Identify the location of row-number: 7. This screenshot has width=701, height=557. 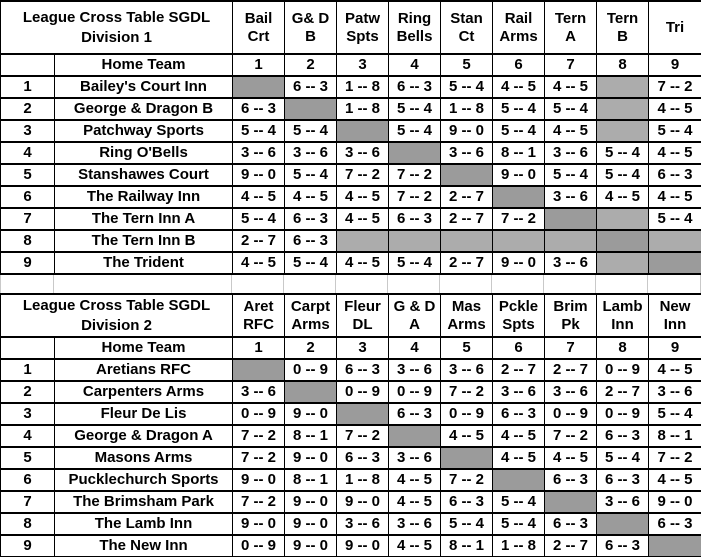
(27, 219).